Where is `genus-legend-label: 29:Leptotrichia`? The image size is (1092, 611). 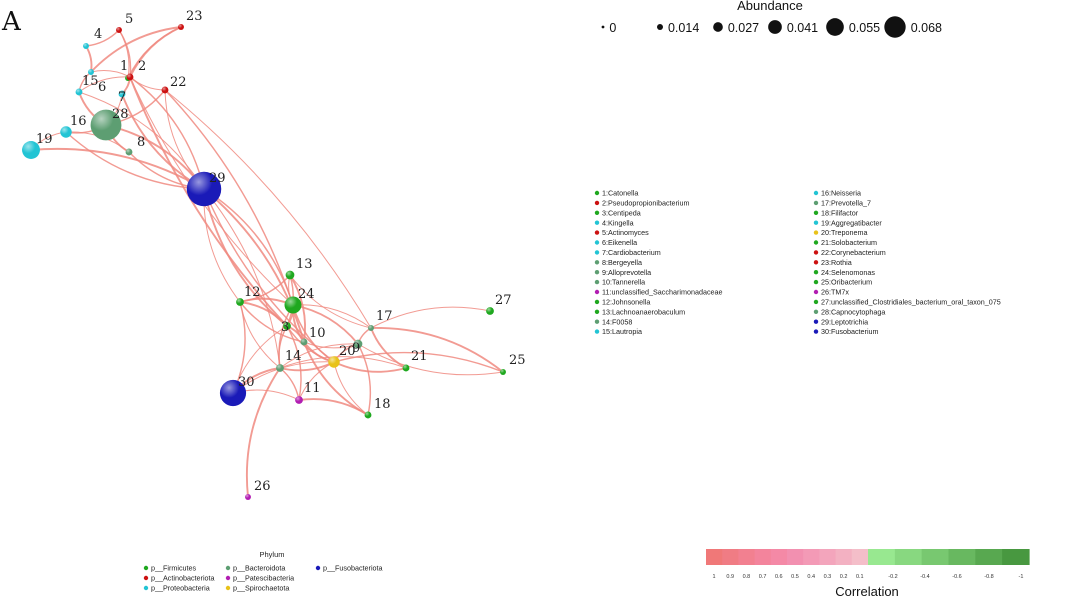
genus-legend-label: 29:Leptotrichia is located at coordinates (844, 321).